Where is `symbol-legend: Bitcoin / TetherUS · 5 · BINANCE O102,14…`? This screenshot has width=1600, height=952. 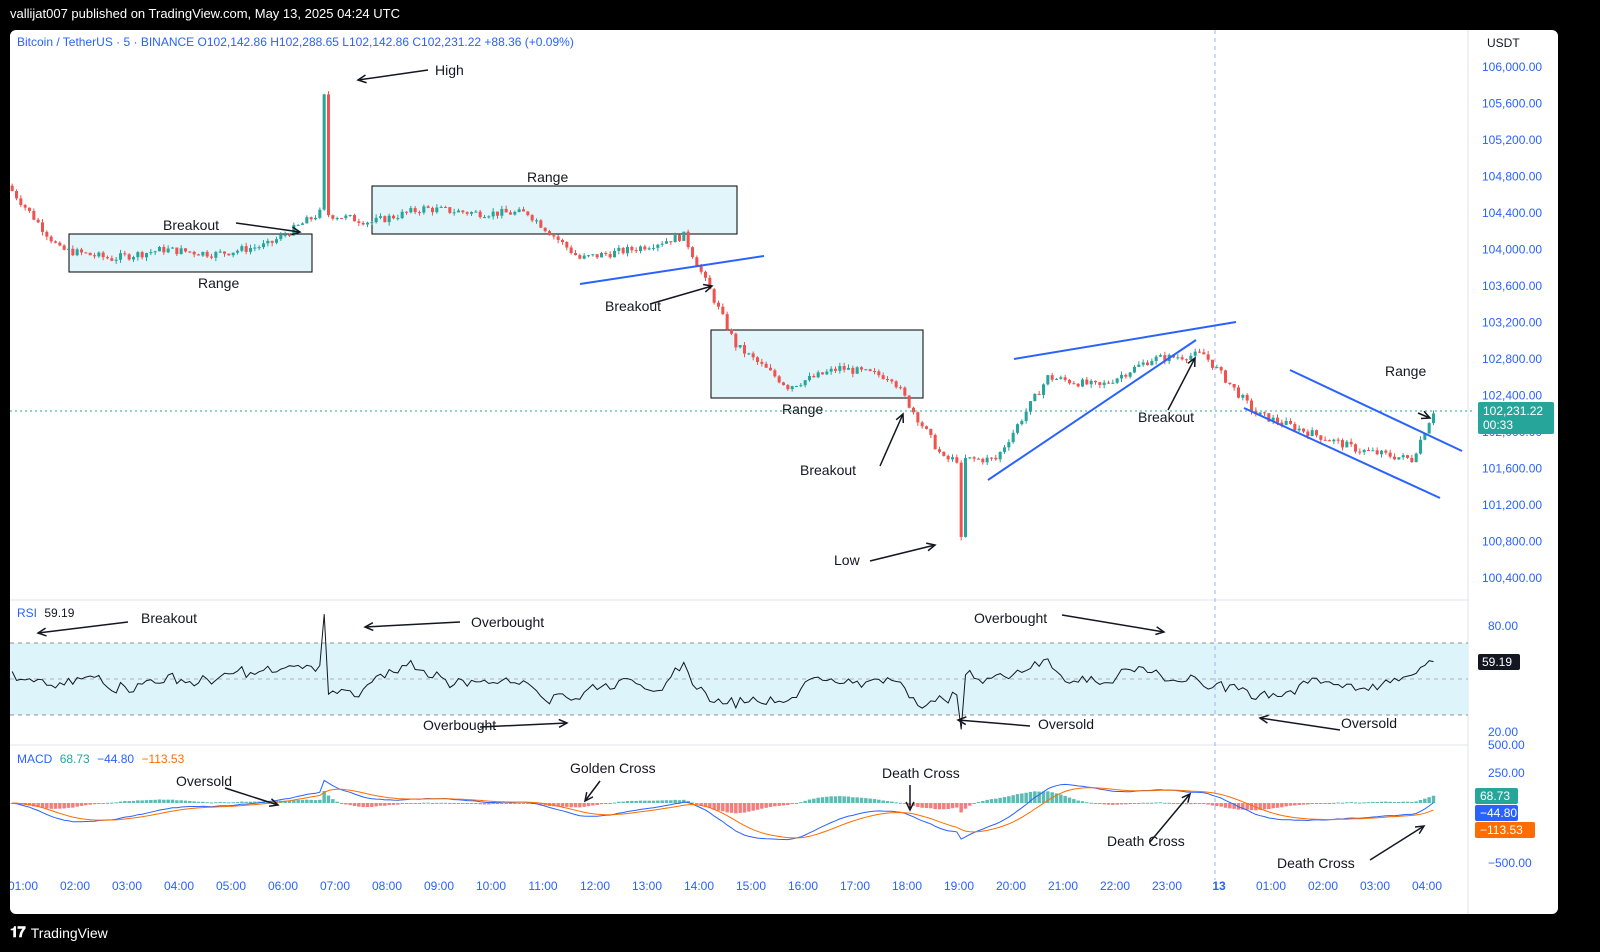 symbol-legend: Bitcoin / TetherUS · 5 · BINANCE O102,14… is located at coordinates (295, 42).